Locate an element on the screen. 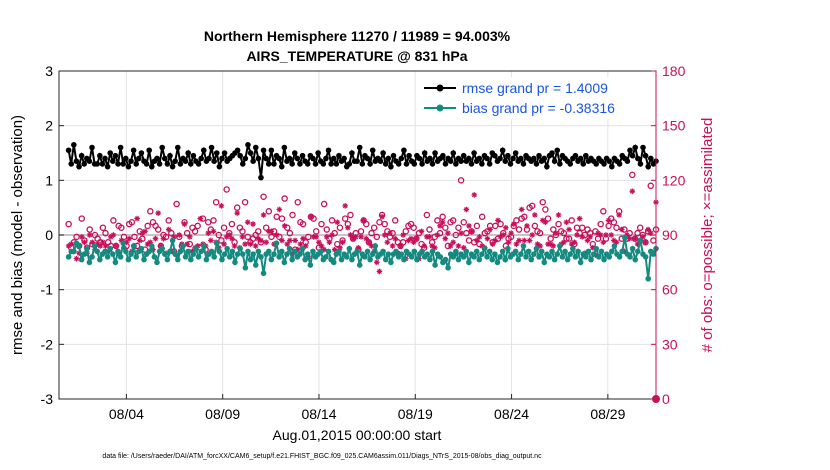 This screenshot has height=470, width=830. y-axis-right-label: # of obs: o=possible; ×=assimilated is located at coordinates (707, 235).